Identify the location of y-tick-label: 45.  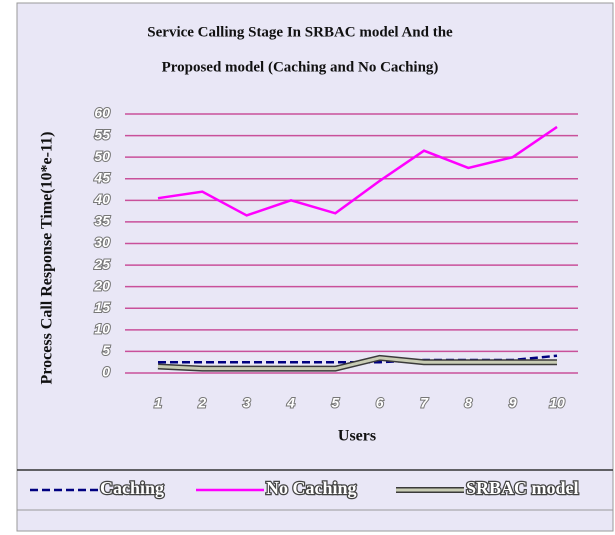
(101, 177).